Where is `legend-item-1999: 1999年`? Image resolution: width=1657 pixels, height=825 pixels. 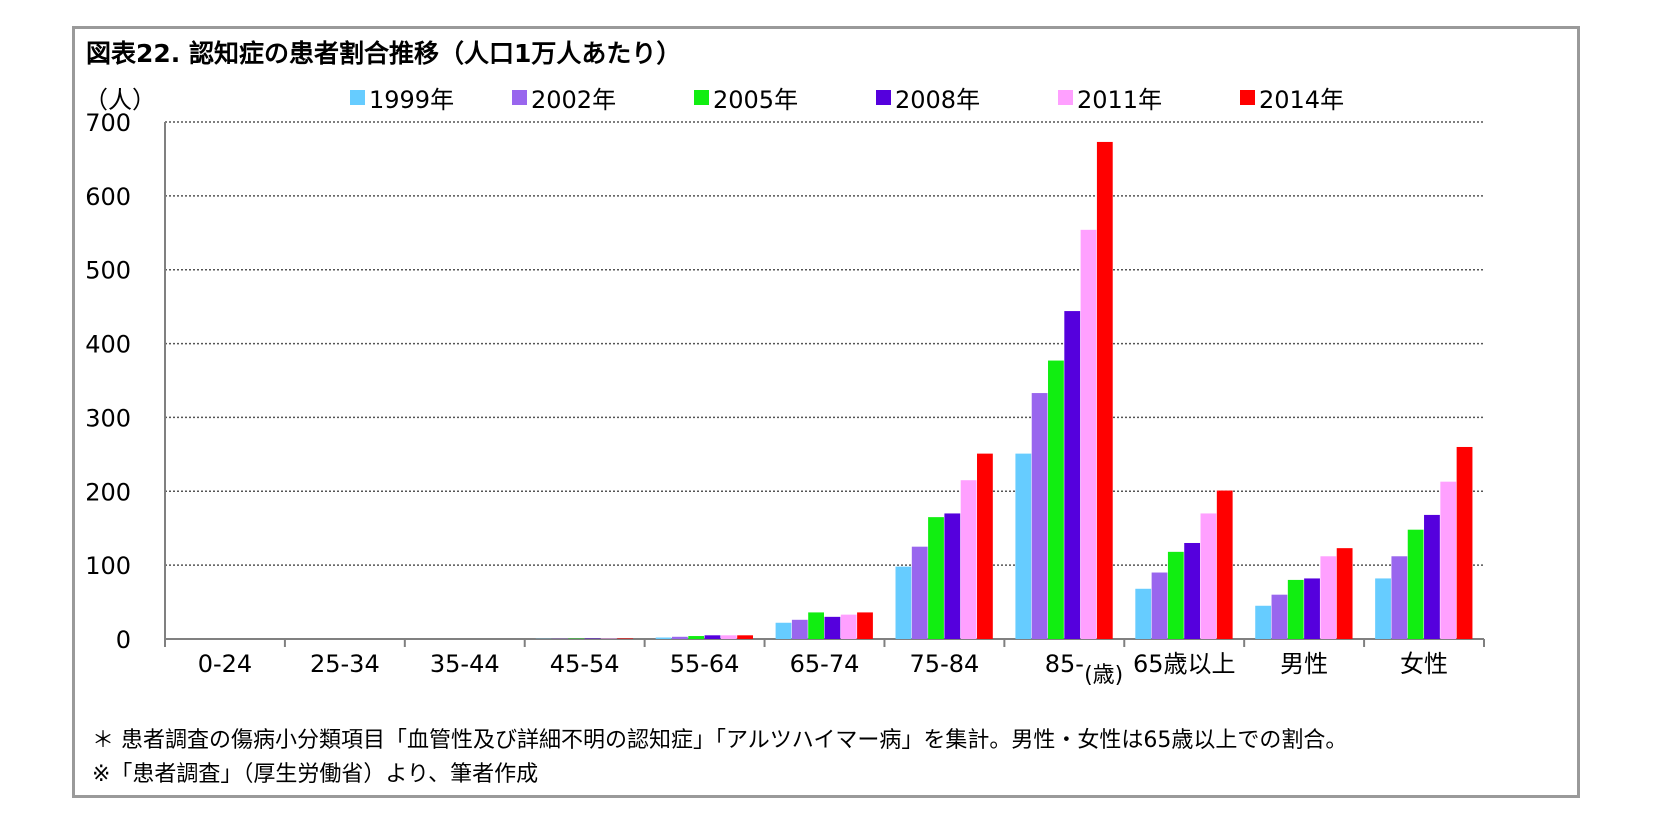
legend-item-1999: 1999年 is located at coordinates (402, 97).